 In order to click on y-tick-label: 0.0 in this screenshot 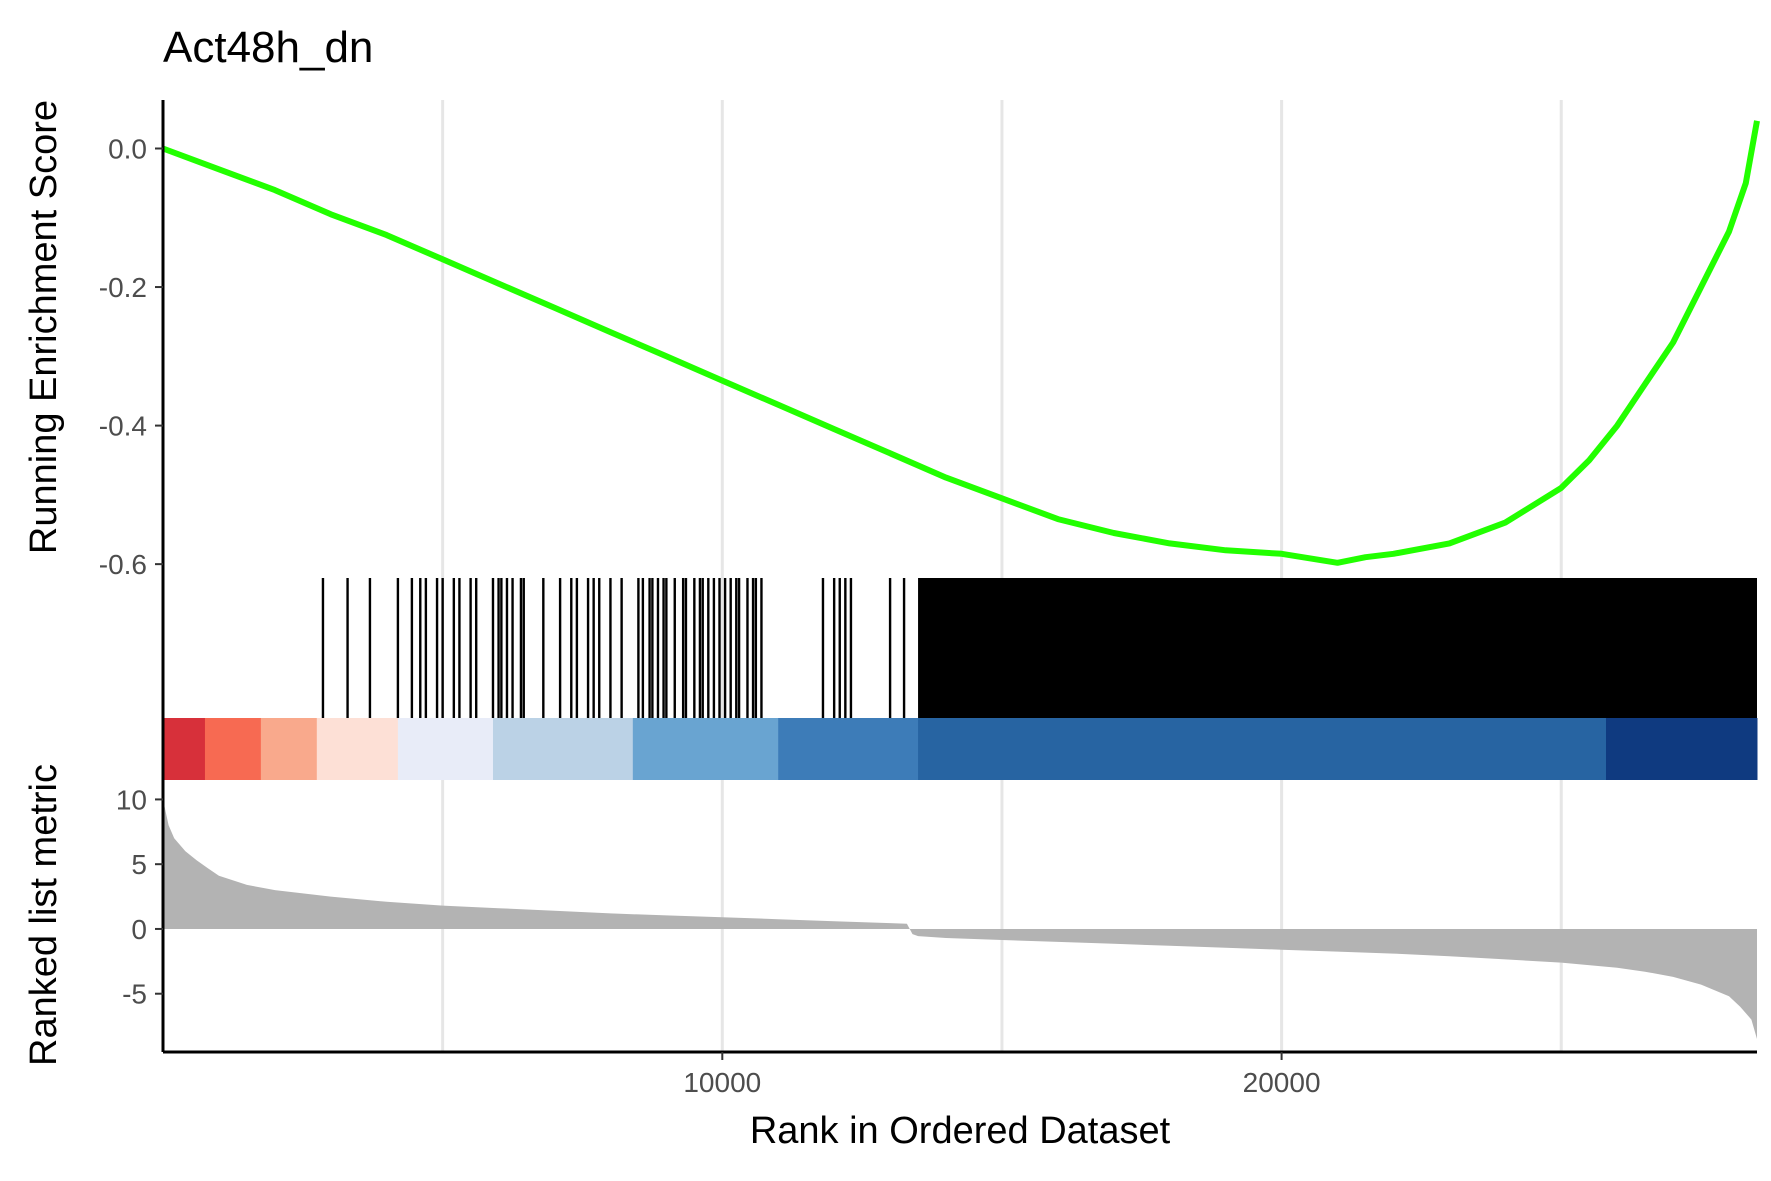, I will do `click(127, 148)`.